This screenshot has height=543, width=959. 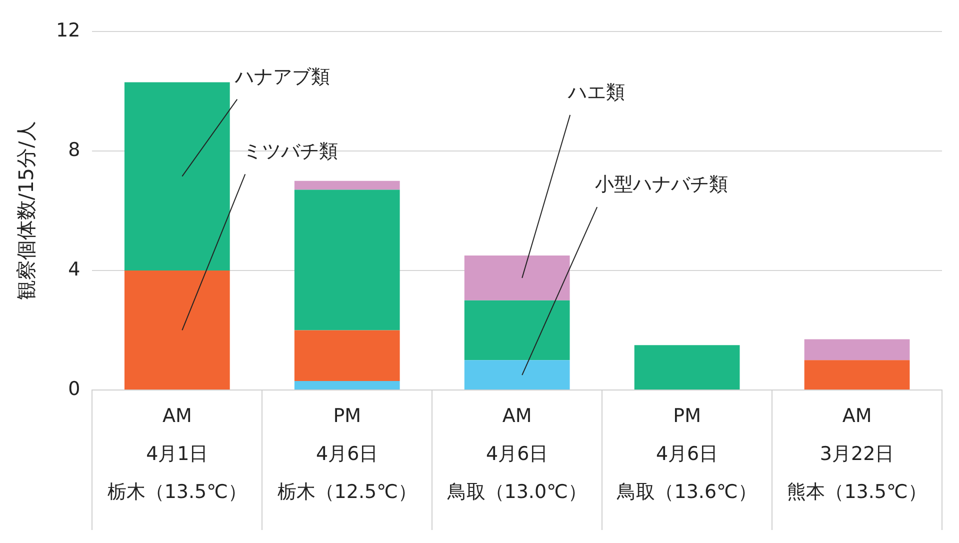 I want to click on x-tick-label: AM 4月1日栃木（13.5℃）, so click(x=177, y=453).